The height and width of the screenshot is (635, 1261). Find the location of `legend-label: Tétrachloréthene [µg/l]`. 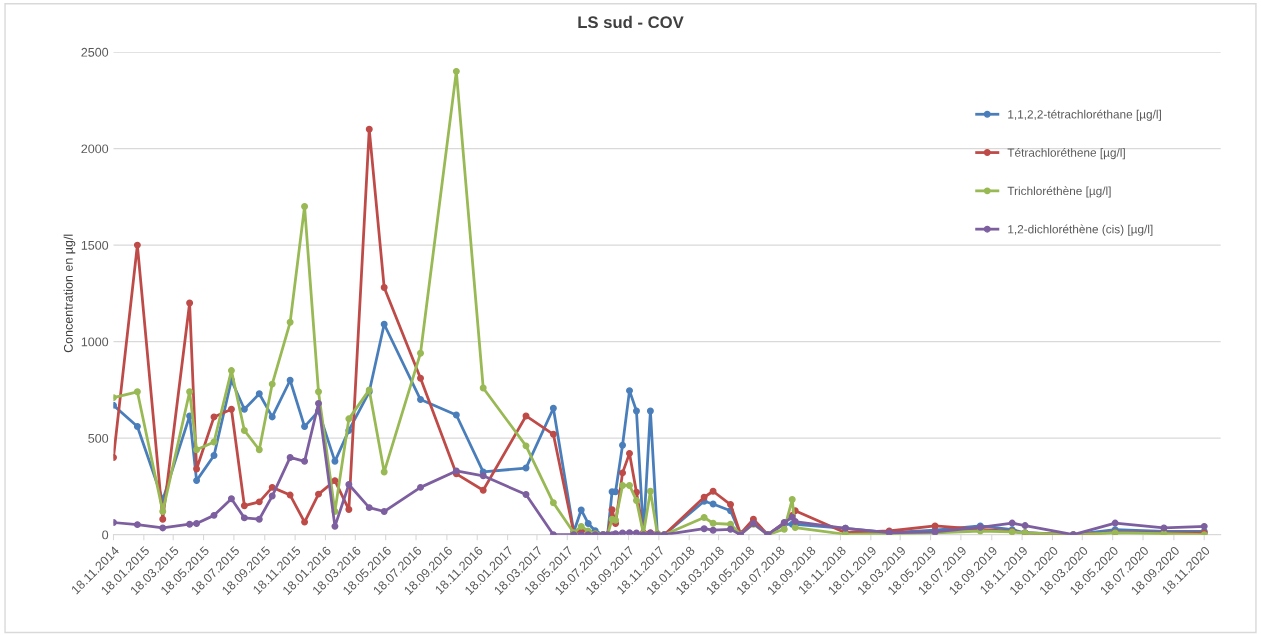

legend-label: Tétrachloréthene [µg/l] is located at coordinates (1066, 154).